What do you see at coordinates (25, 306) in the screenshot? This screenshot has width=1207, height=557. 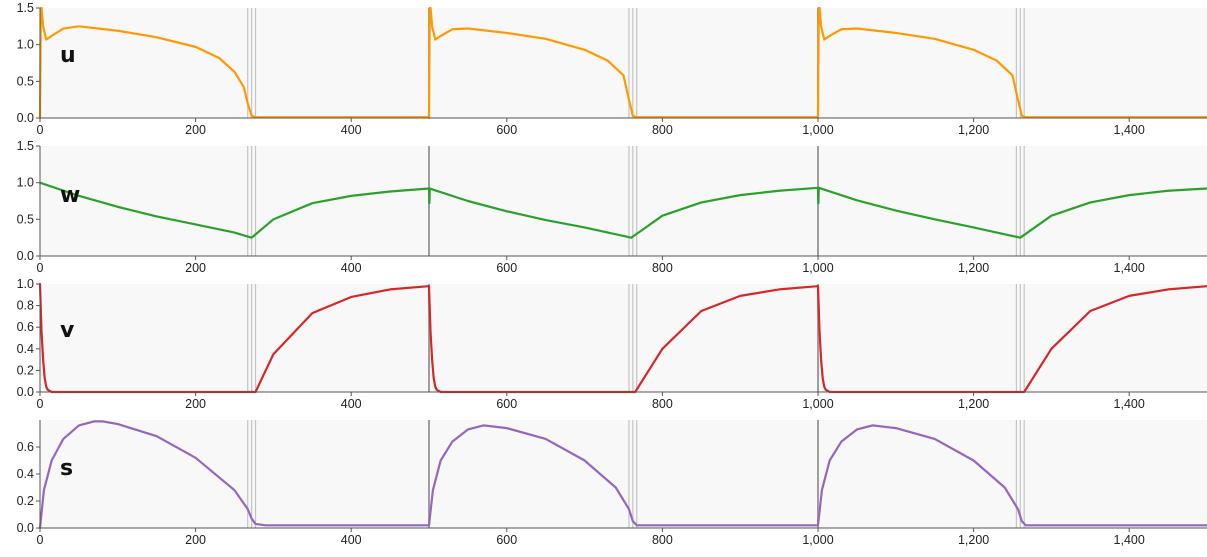 I see `y-tick-label: 0.8` at bounding box center [25, 306].